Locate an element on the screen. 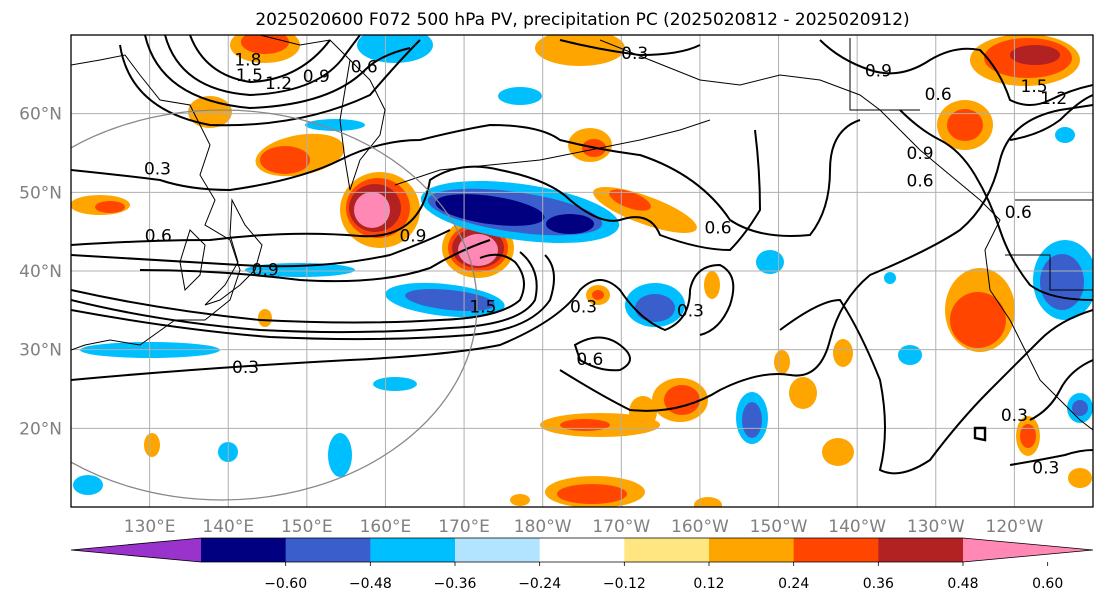  lon-tick-label: 140°E is located at coordinates (228, 527).